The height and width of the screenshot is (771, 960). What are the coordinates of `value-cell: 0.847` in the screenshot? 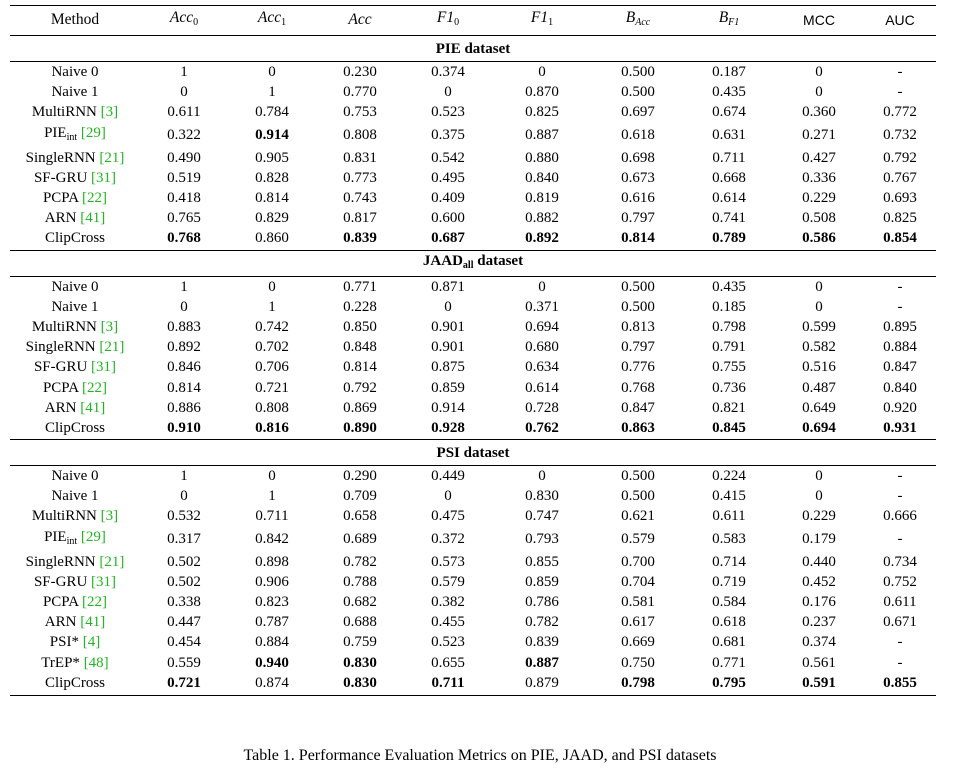 It's located at (900, 367).